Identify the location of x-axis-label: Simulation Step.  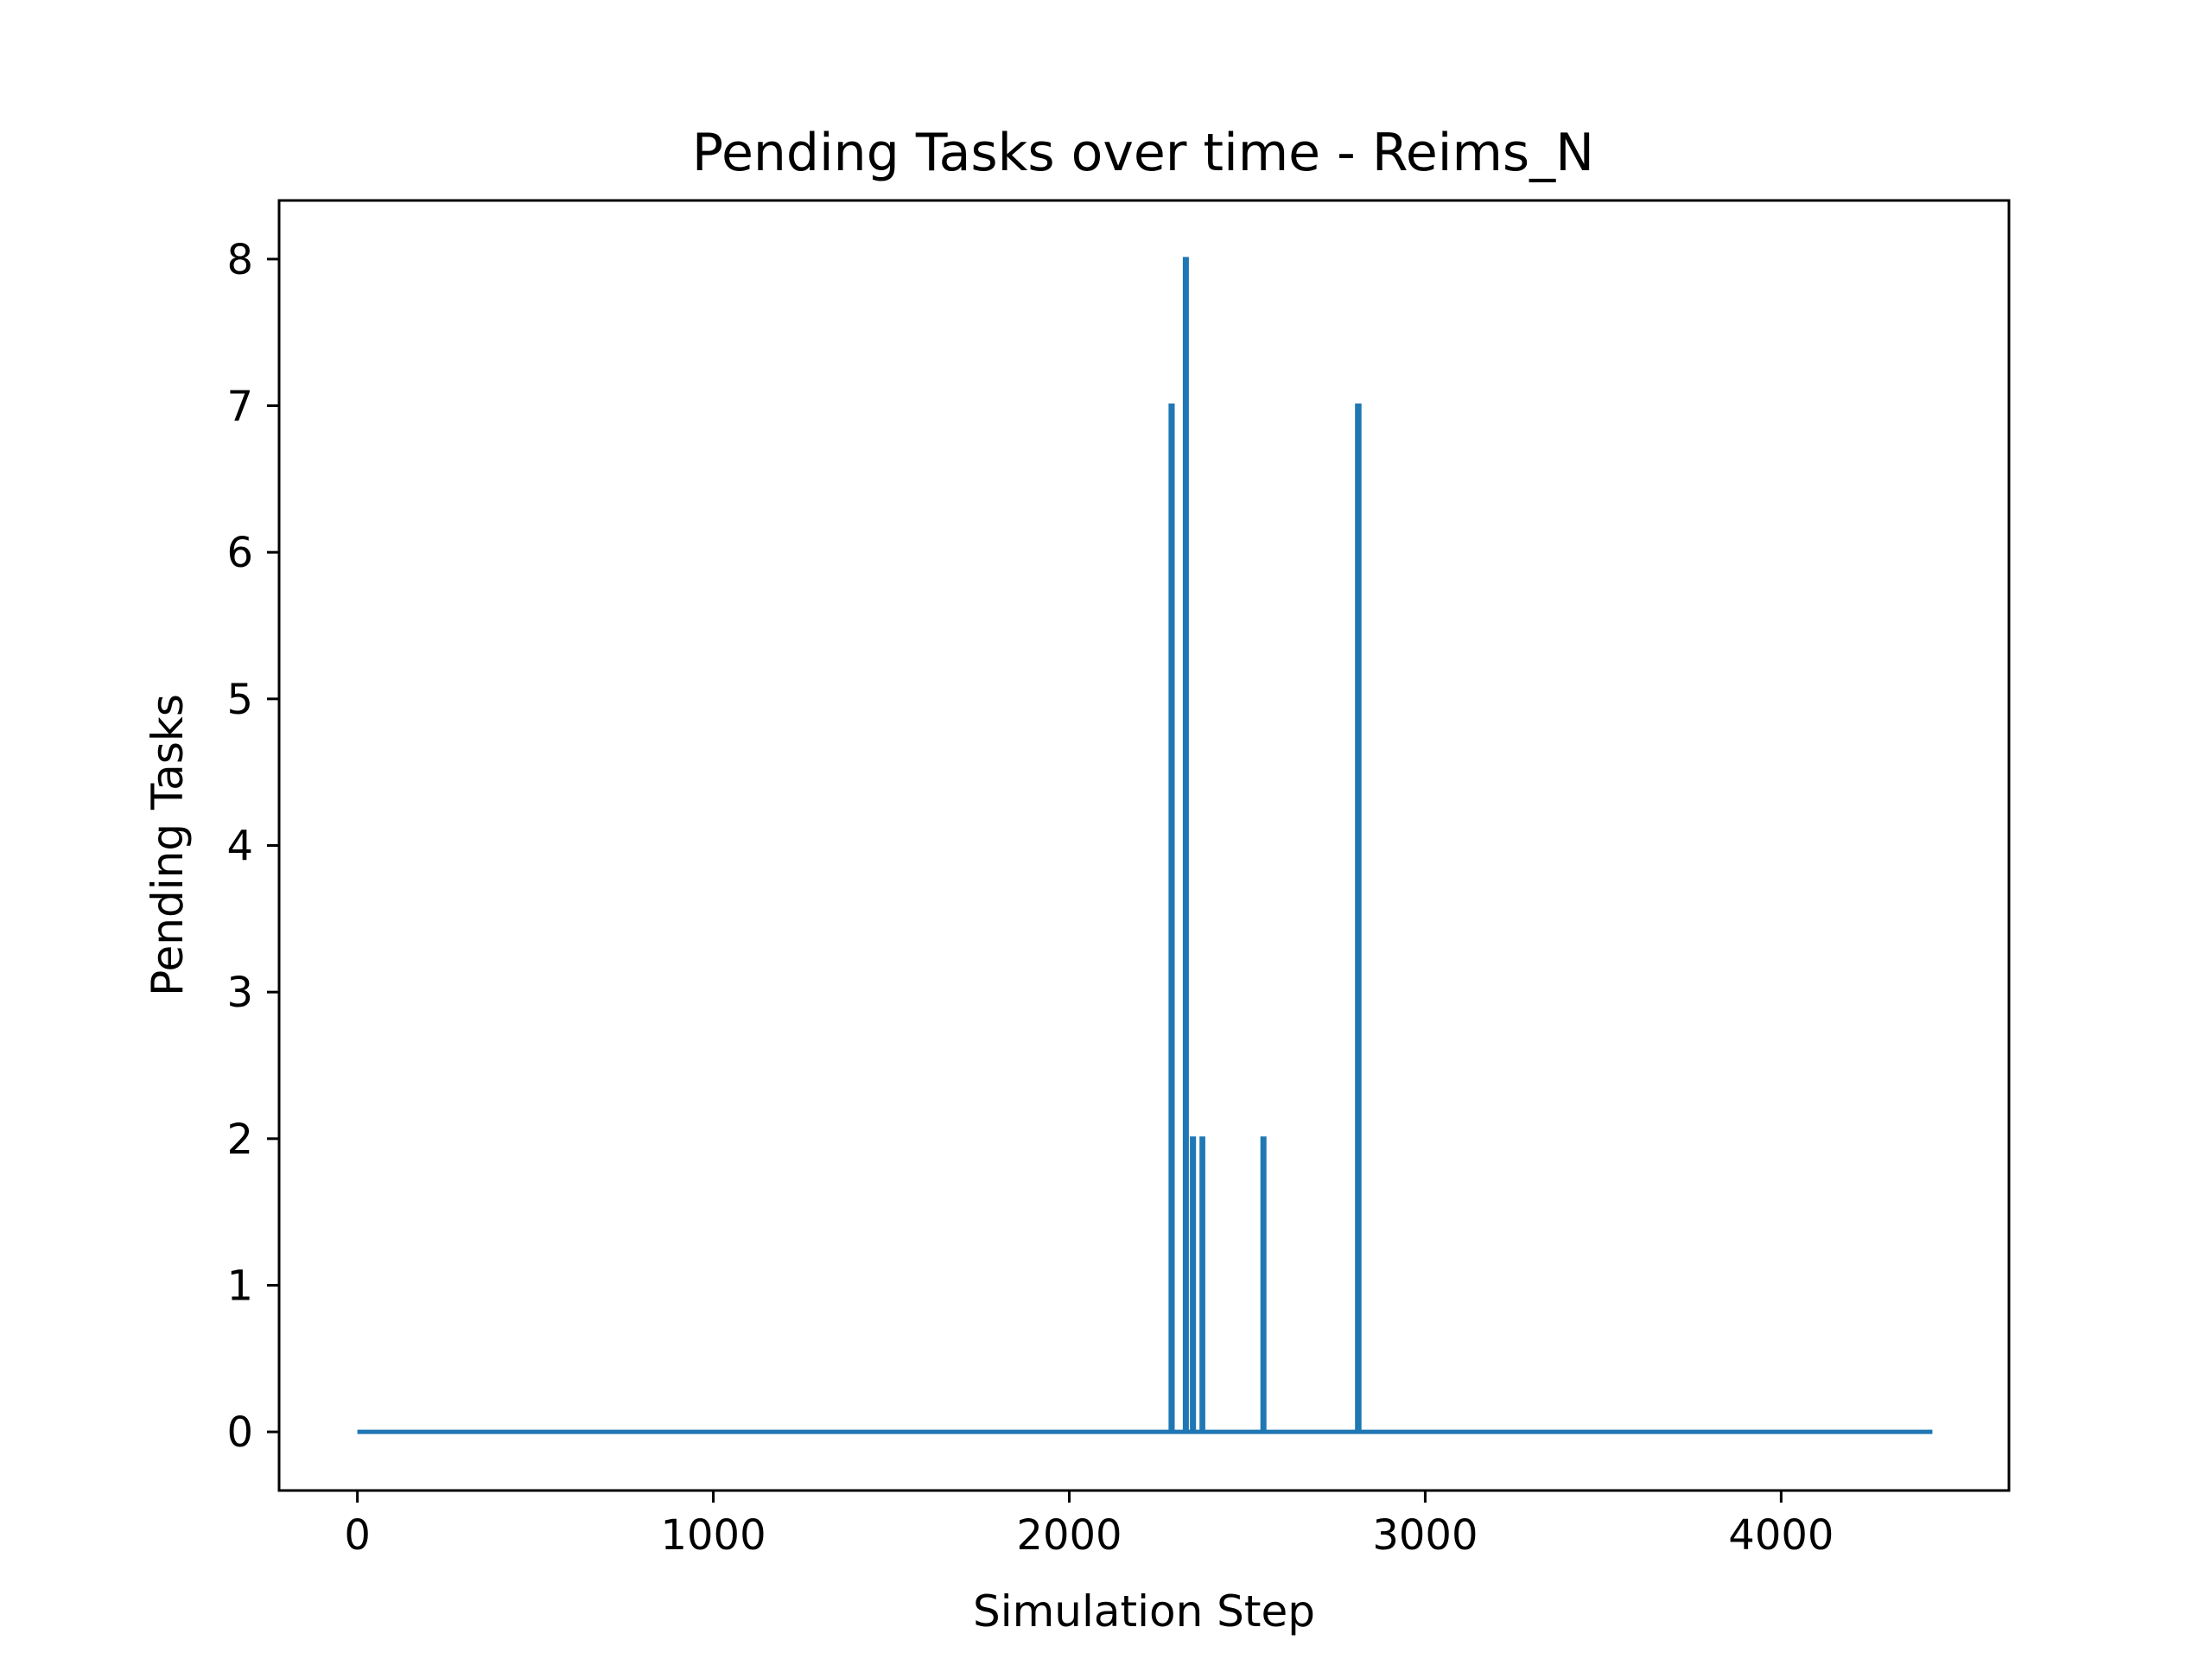
(1144, 1611).